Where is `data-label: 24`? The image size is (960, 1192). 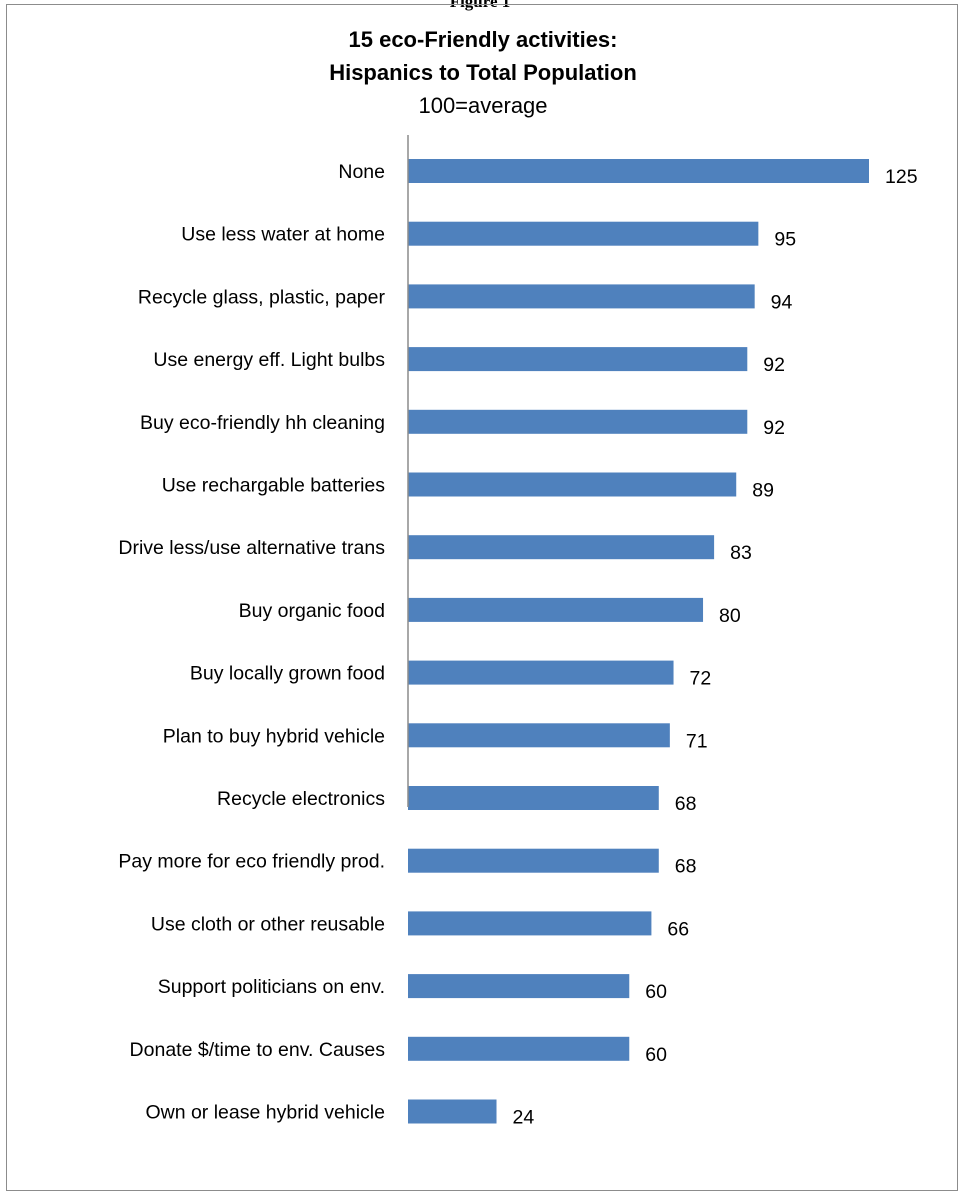
data-label: 24 is located at coordinates (524, 1118).